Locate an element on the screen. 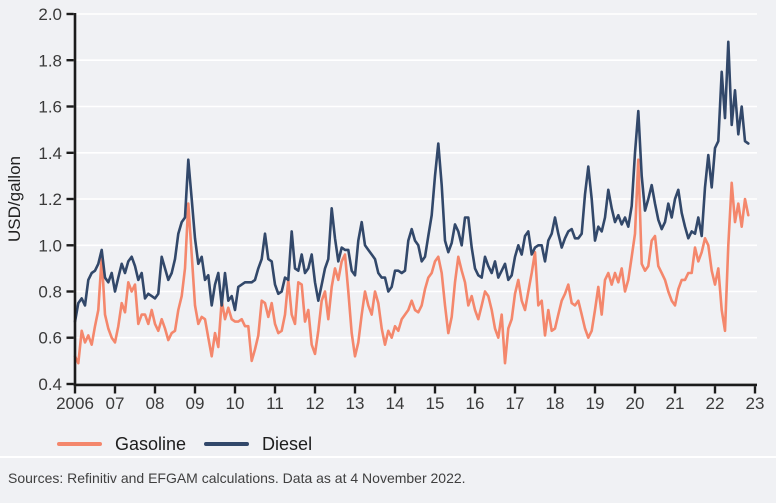  x-tick-label: 18 is located at coordinates (555, 403).